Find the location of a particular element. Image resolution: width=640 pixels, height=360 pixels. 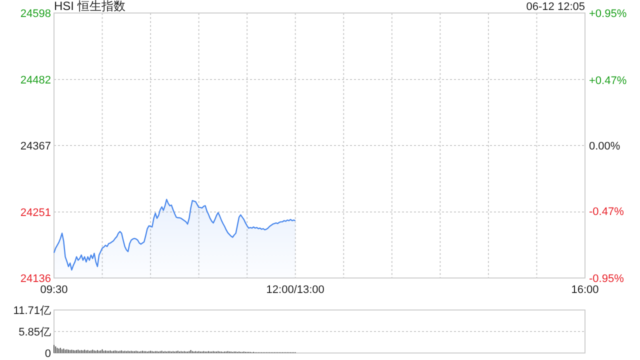

y-tick-label: 24598 is located at coordinates (35, 14).